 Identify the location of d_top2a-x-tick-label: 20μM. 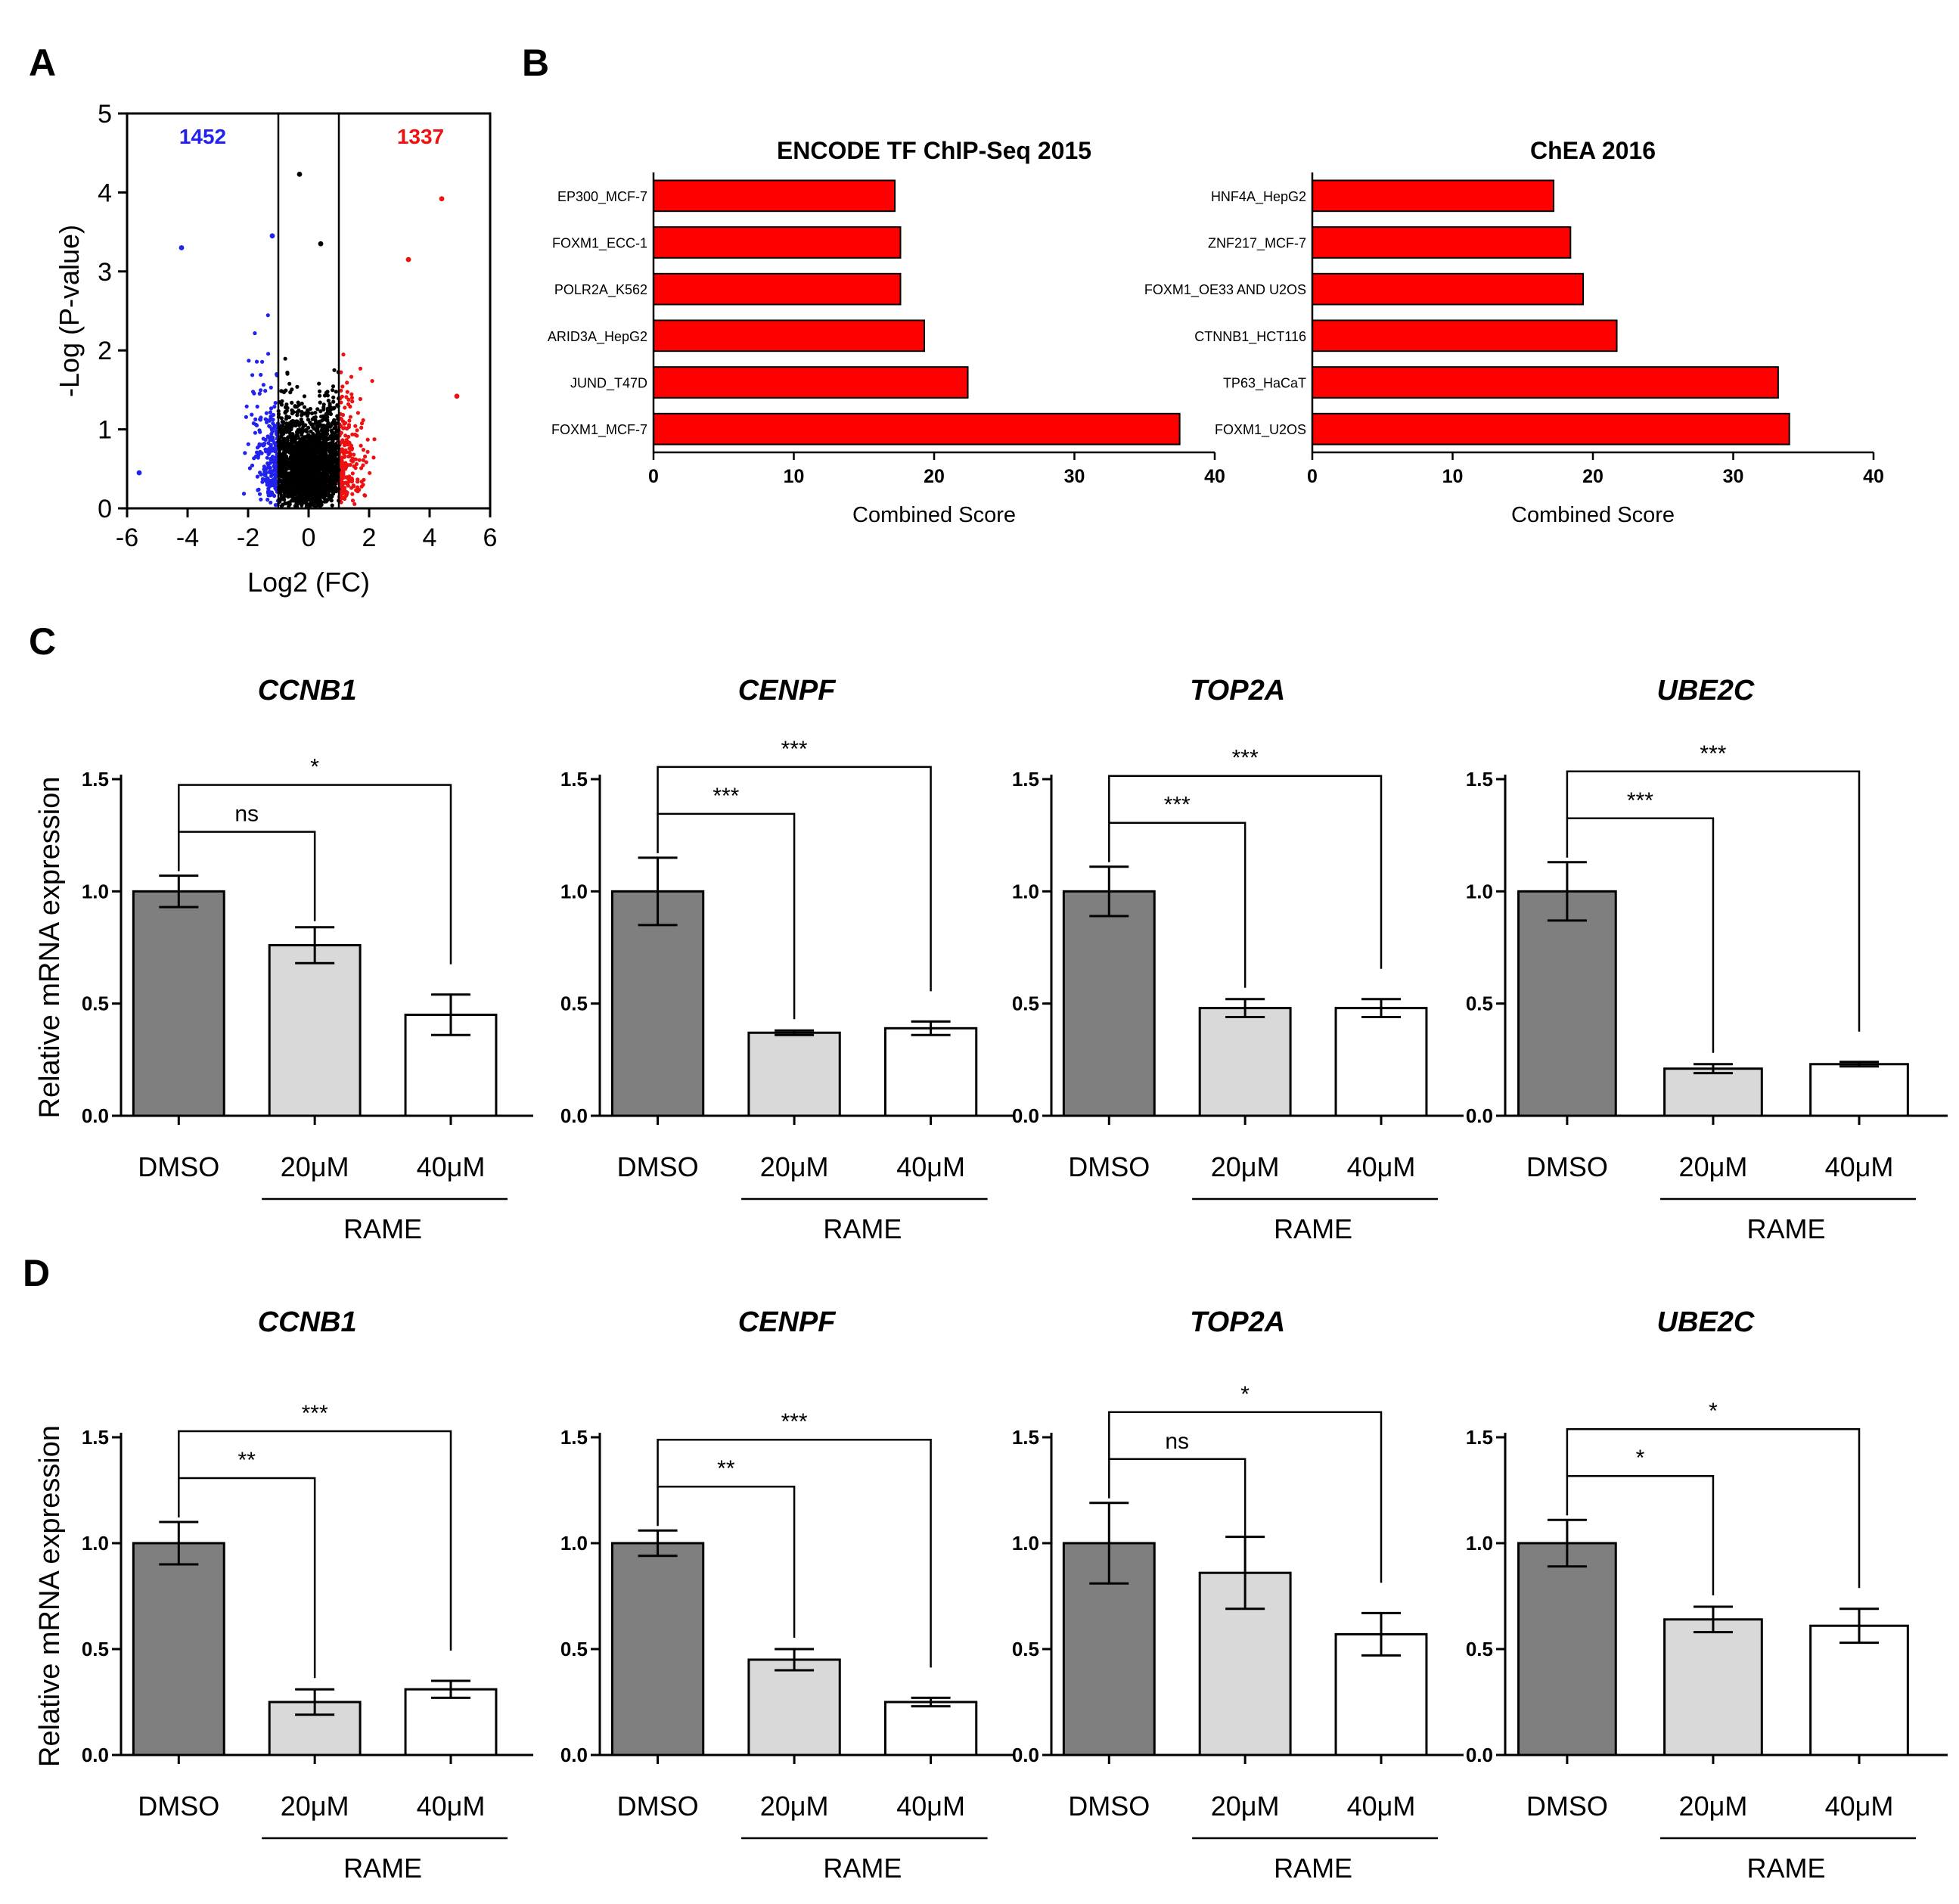
(1245, 1806).